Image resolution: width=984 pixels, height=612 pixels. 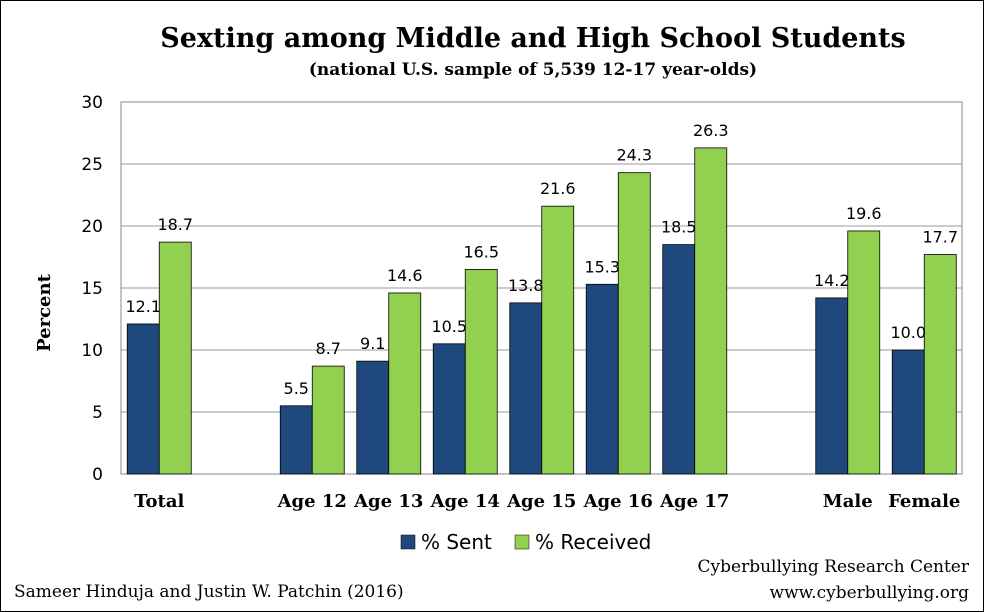 What do you see at coordinates (864, 213) in the screenshot?
I see `data-label-received: 19.6` at bounding box center [864, 213].